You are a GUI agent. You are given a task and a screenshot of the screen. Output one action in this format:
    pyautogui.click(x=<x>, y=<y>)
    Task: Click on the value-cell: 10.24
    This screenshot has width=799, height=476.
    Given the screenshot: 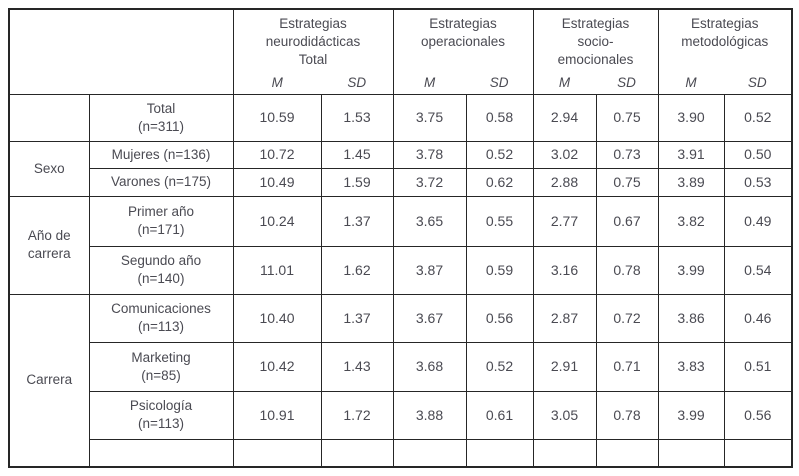 What is the action you would take?
    pyautogui.click(x=277, y=221)
    